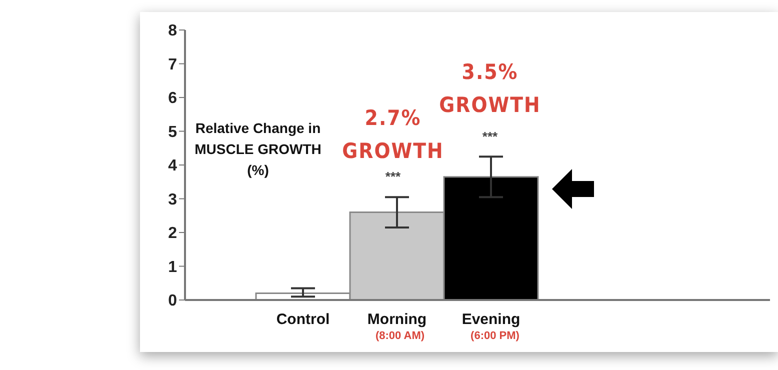 The image size is (778, 370). What do you see at coordinates (173, 99) in the screenshot?
I see `y-tick-label: 6` at bounding box center [173, 99].